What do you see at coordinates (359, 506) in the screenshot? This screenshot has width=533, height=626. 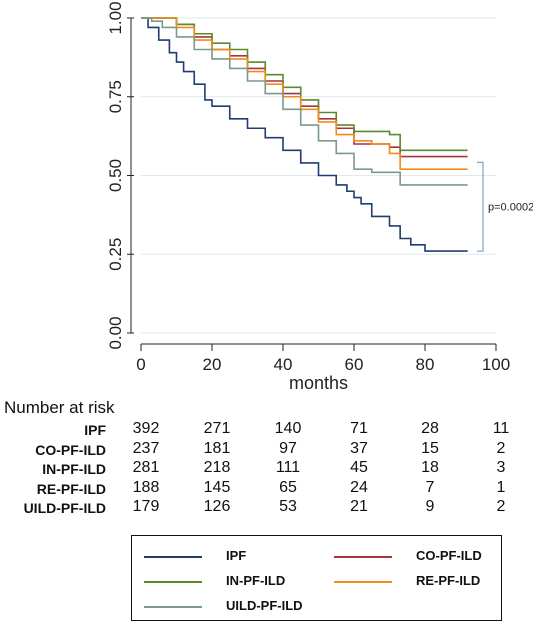 I see `risk-value: 21` at bounding box center [359, 506].